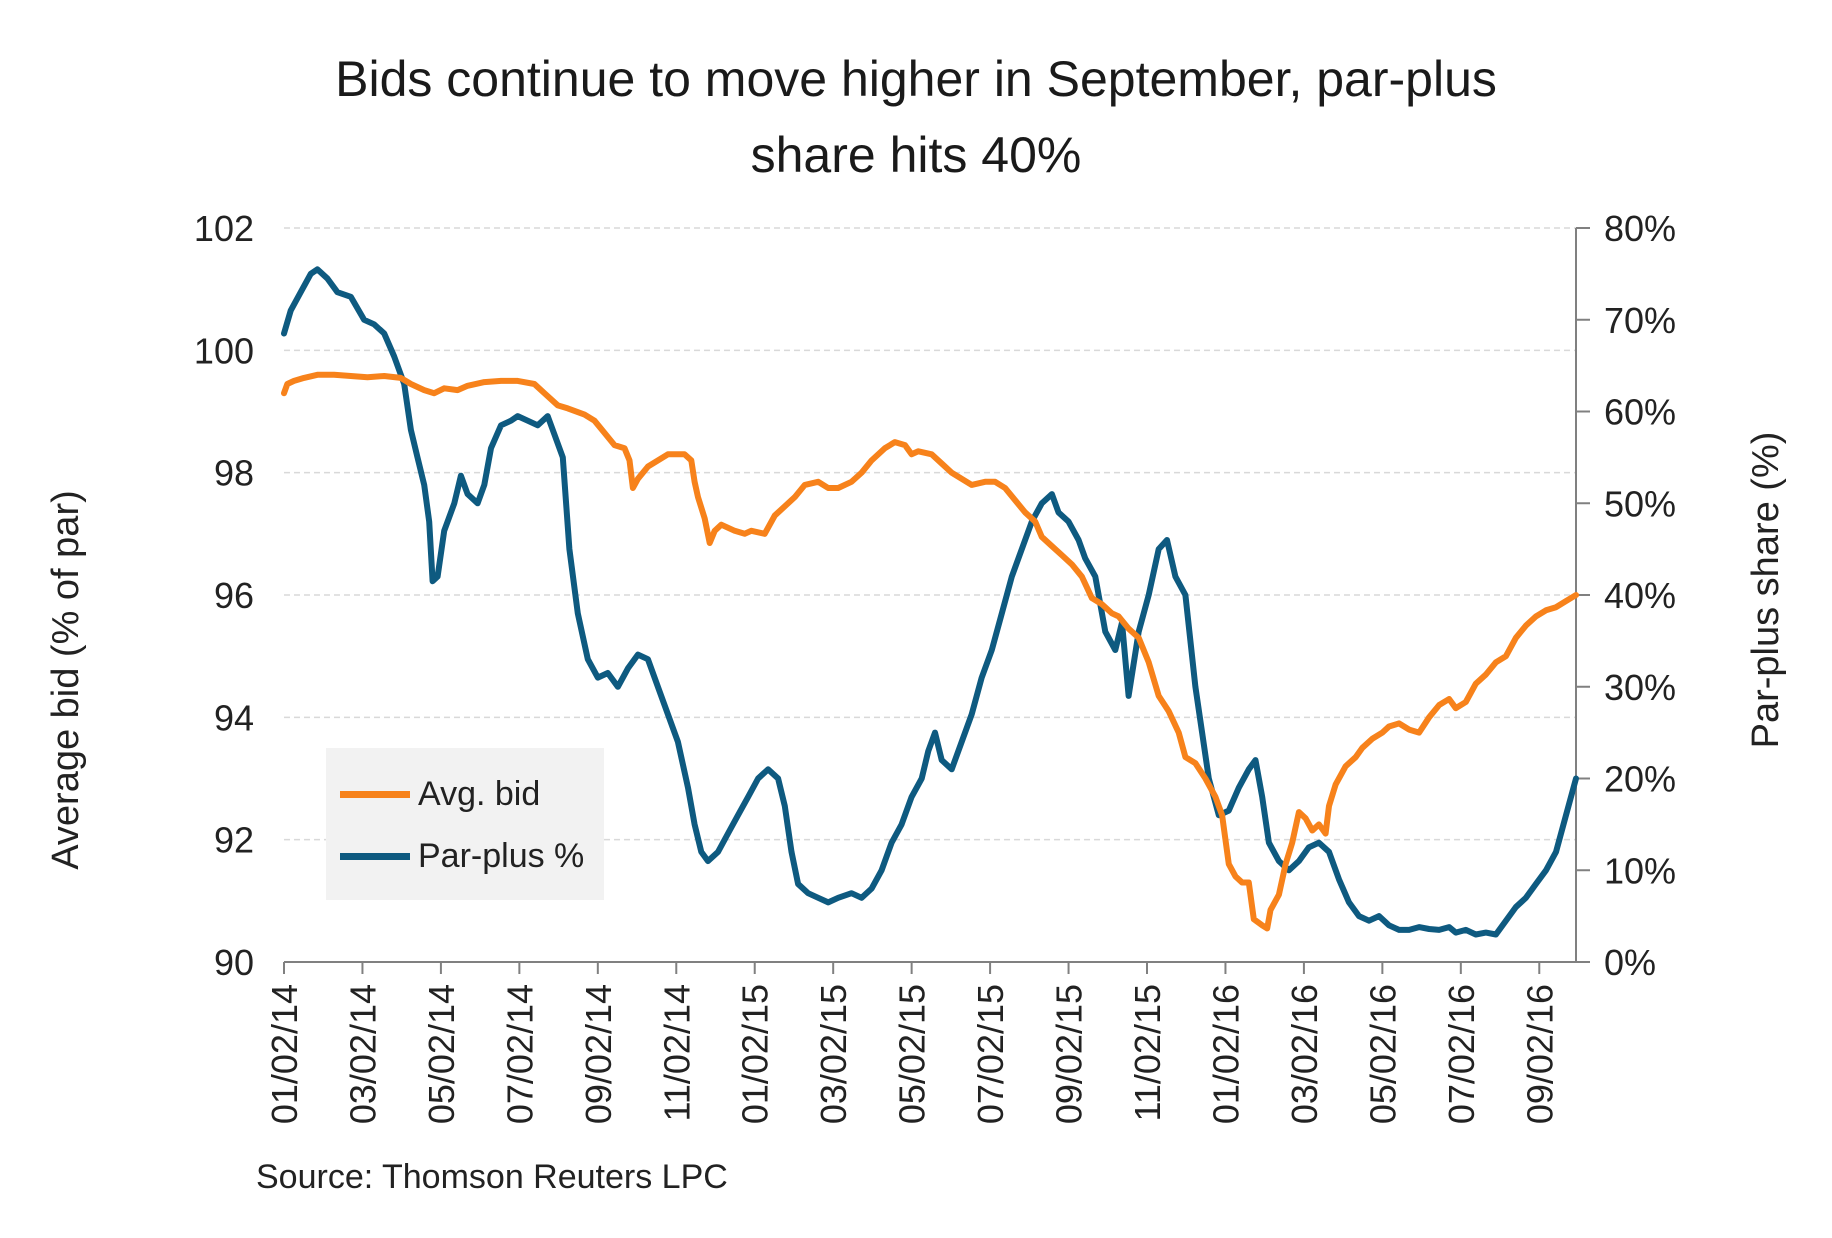  I want to click on y-right-tick-label: 10%, so click(1640, 870).